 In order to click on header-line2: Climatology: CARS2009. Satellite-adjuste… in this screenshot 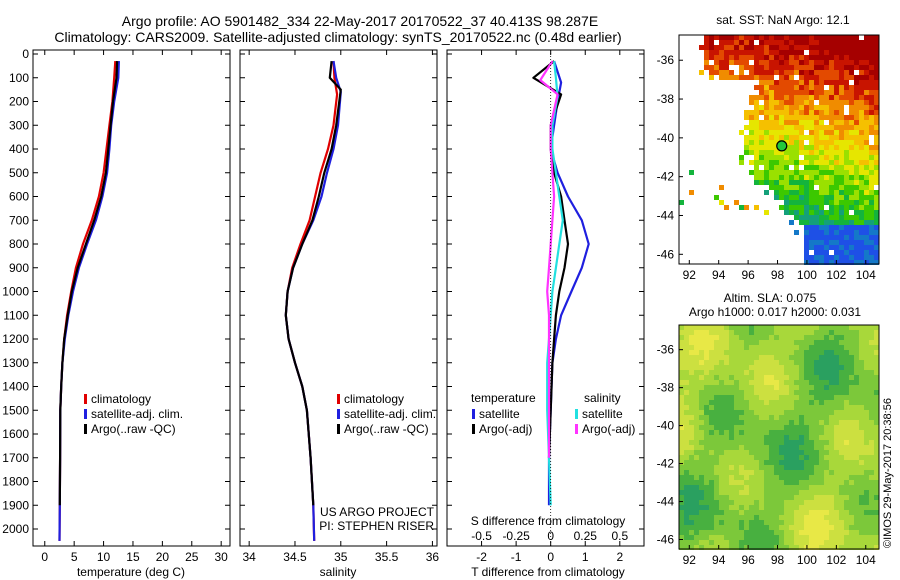, I will do `click(337, 37)`.